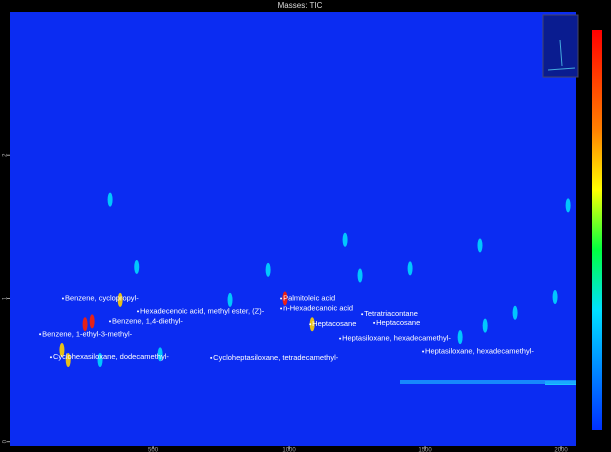  I want to click on chart-title: Masses: TIC, so click(300, 5).